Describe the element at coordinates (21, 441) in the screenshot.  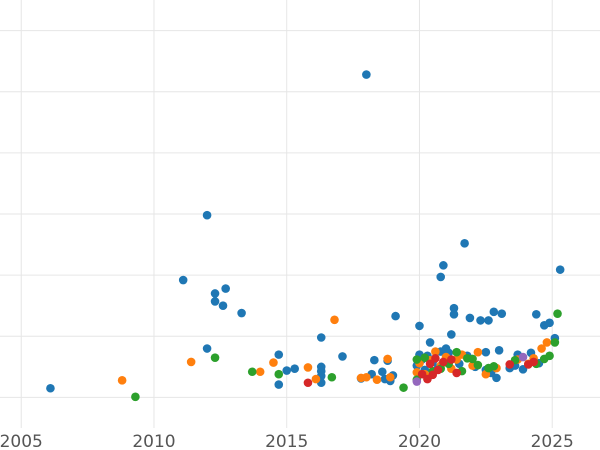
I see `x-tick-label-0: 2005` at that location.